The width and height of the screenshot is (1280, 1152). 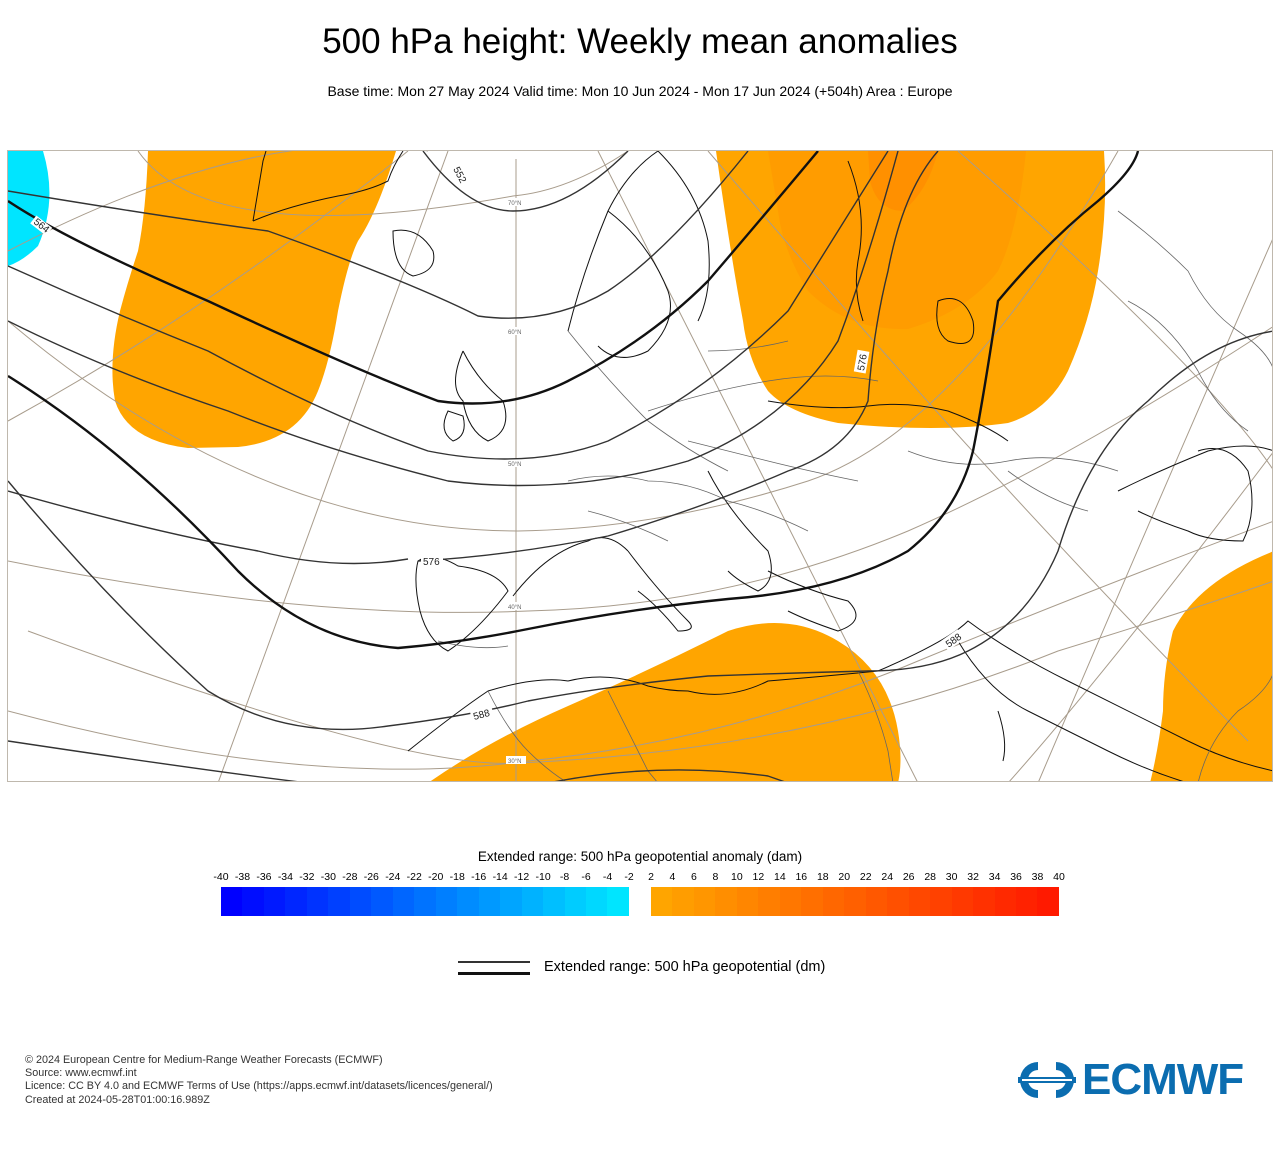 What do you see at coordinates (81, 1073) in the screenshot?
I see `footer-source: Source: www.ecmwf.int` at bounding box center [81, 1073].